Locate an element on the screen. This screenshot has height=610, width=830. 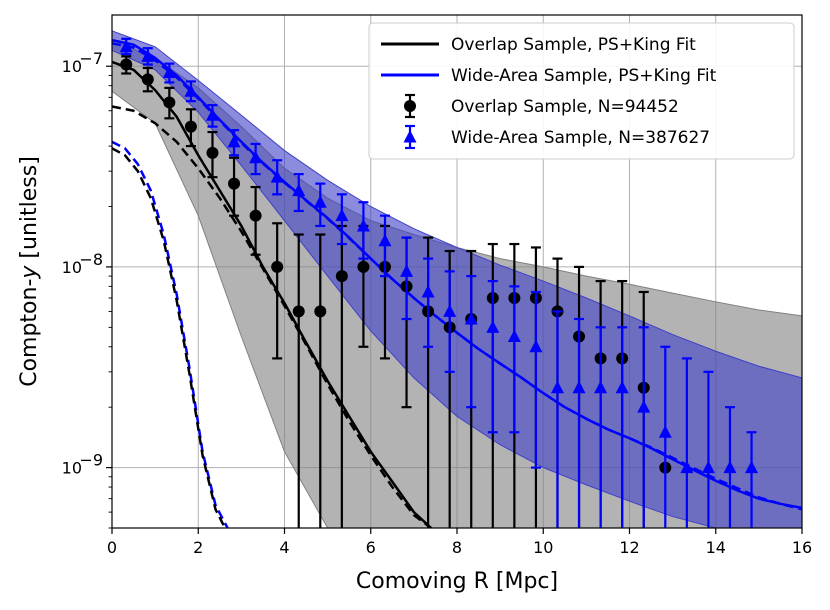
y-tick-exponent: −9 is located at coordinates (91, 460).